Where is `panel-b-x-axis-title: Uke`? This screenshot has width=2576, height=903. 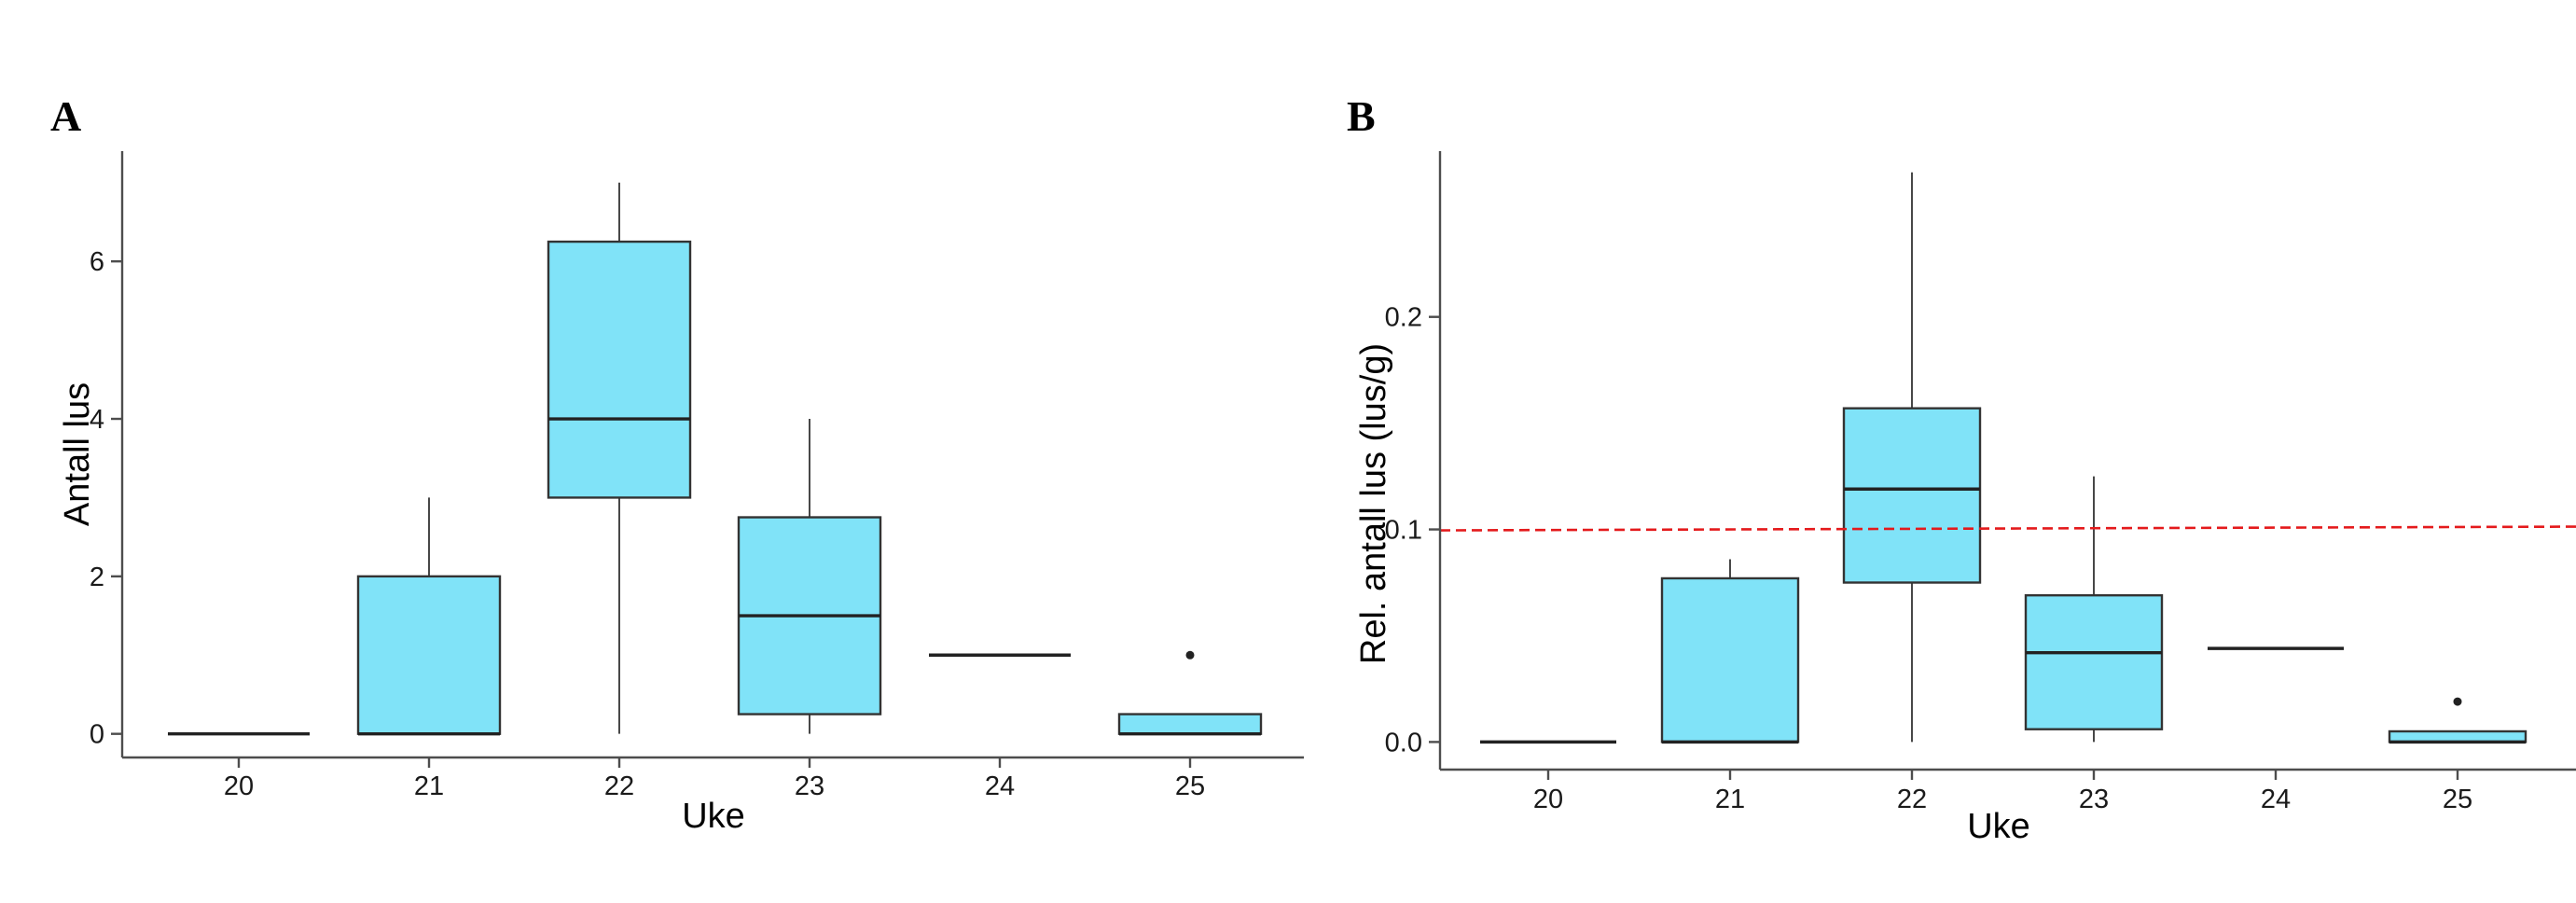
panel-b-x-axis-title: Uke is located at coordinates (1998, 826).